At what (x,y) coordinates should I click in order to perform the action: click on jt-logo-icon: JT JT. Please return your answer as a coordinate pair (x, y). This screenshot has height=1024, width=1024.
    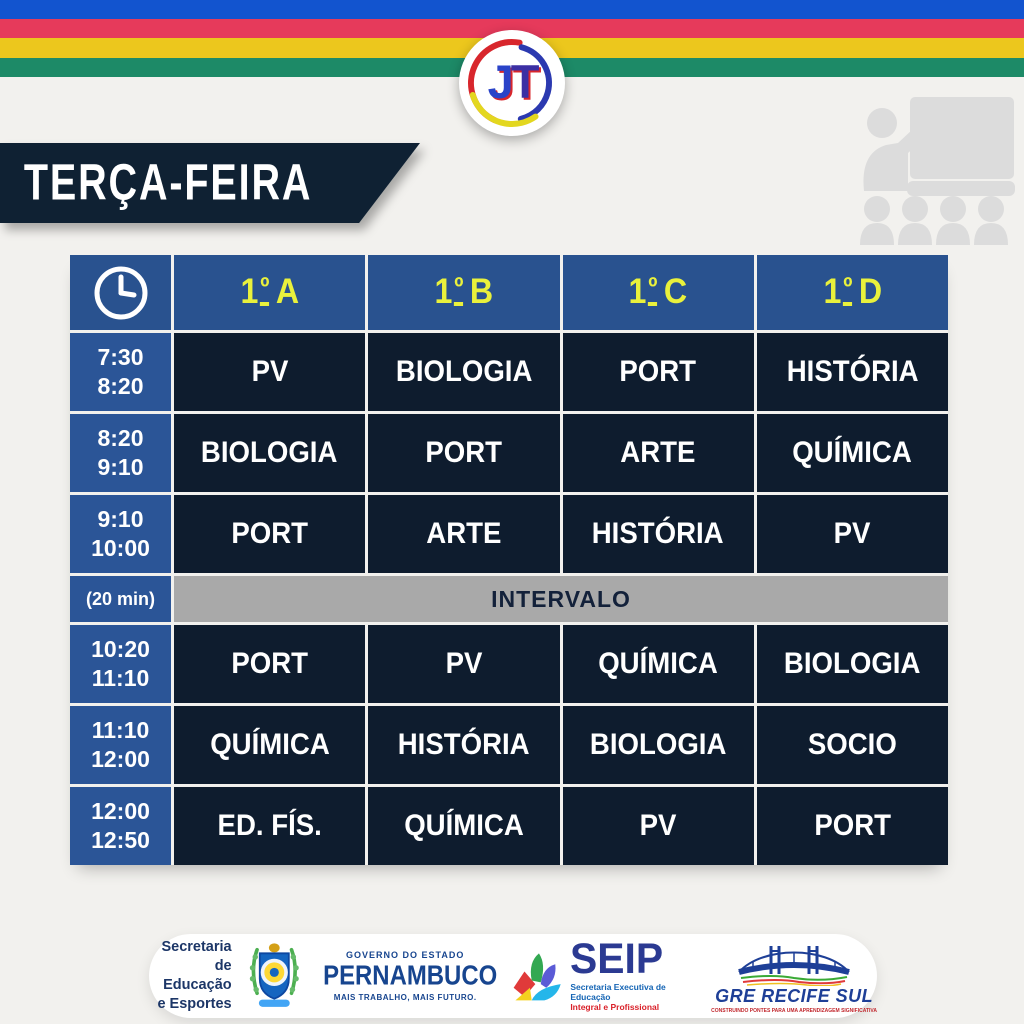
    Looking at the image, I should click on (511, 83).